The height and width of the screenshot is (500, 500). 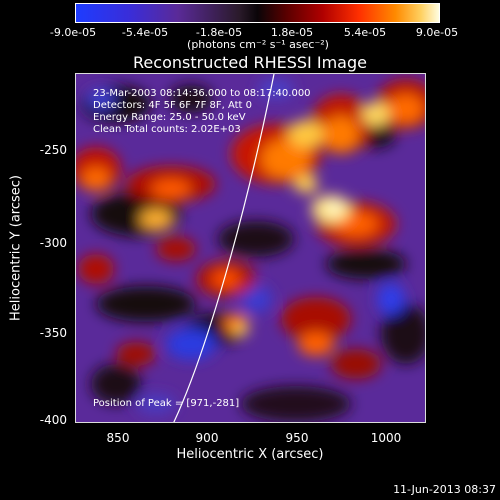 What do you see at coordinates (250, 454) in the screenshot?
I see `x-axis-title: Heliocentric X (arcsec)` at bounding box center [250, 454].